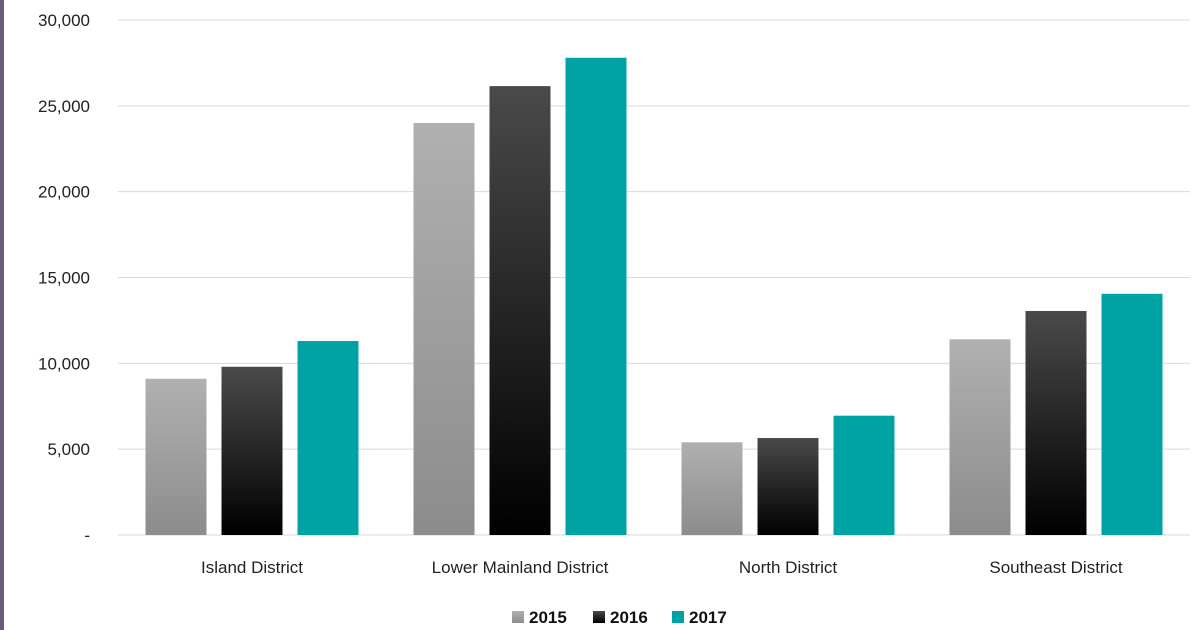 The height and width of the screenshot is (630, 1204). I want to click on legend-swatch-2017, so click(678, 617).